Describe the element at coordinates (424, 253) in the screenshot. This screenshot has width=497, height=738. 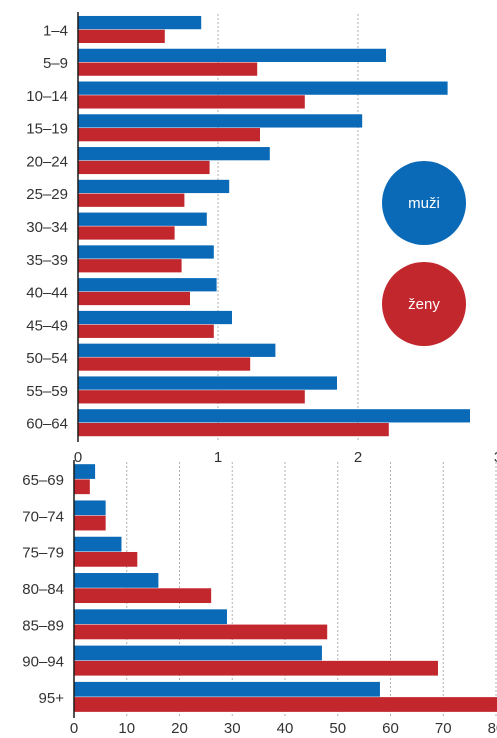
I see `legend: muži ženy` at that location.